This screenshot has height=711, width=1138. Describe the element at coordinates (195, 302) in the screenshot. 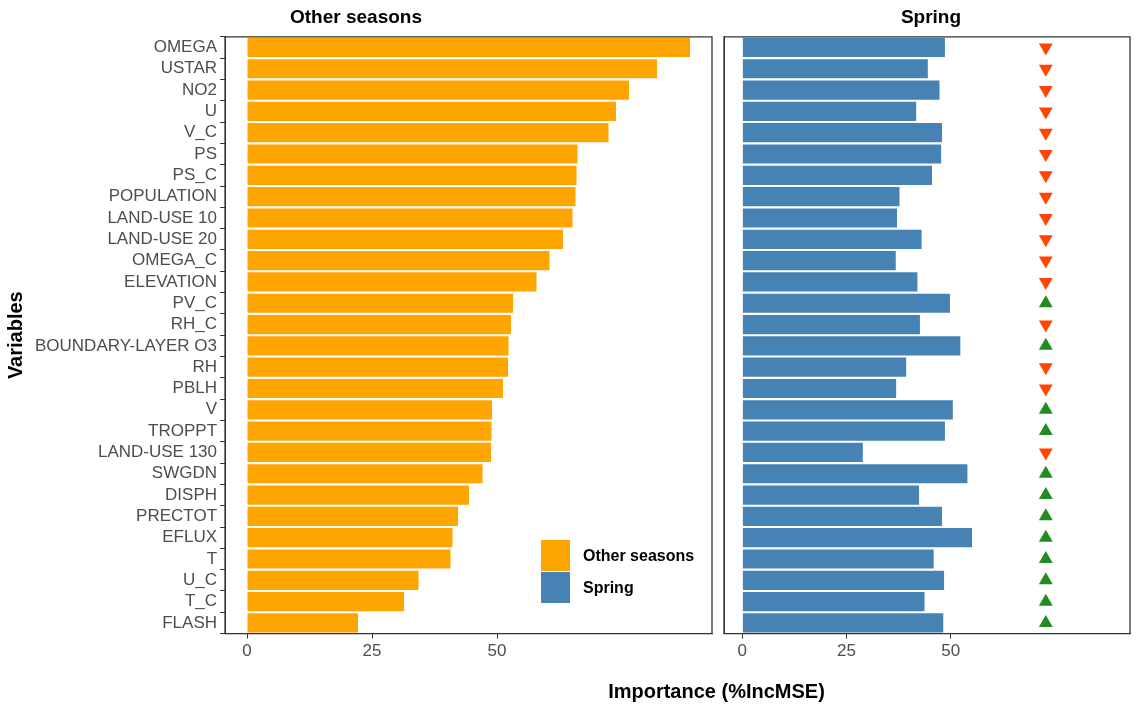

I see `y-tick-label: PV_C` at that location.